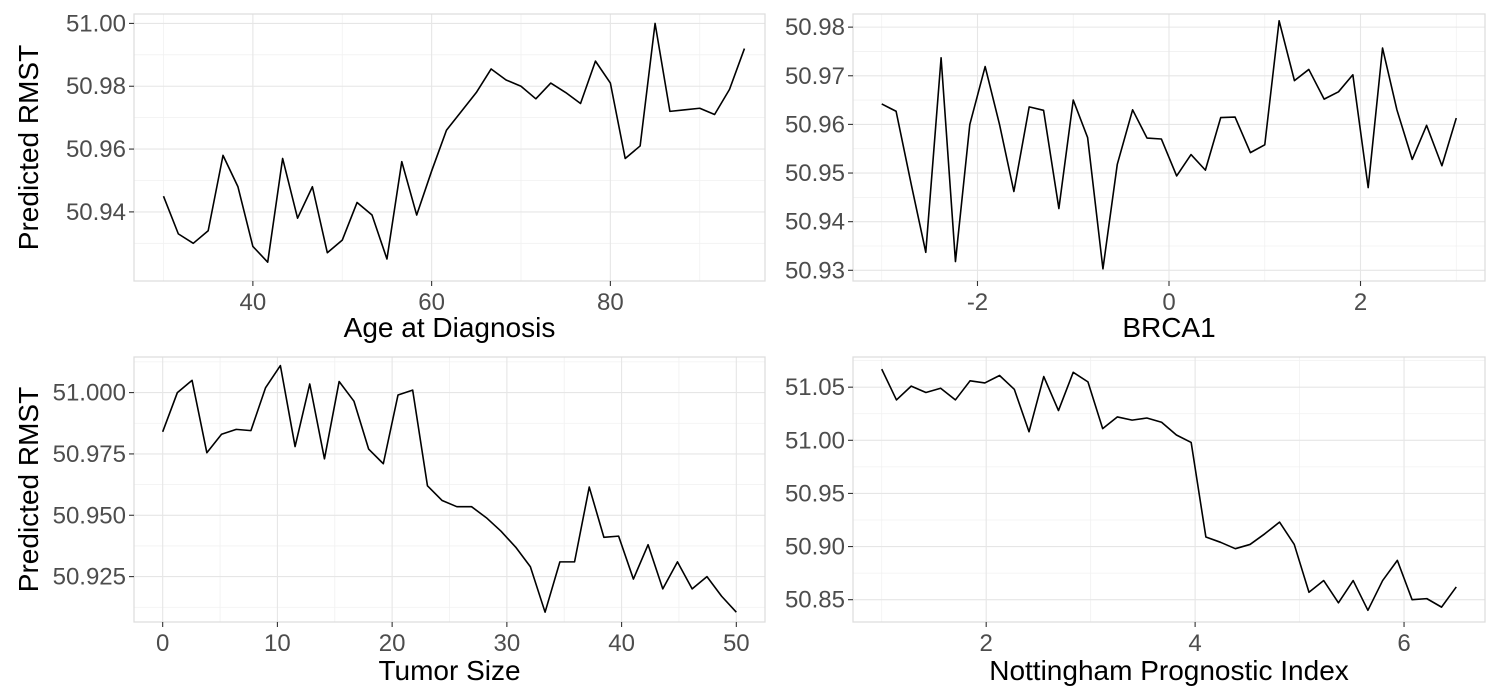  I want to click on y-tick-label: 51.05, so click(815, 387).